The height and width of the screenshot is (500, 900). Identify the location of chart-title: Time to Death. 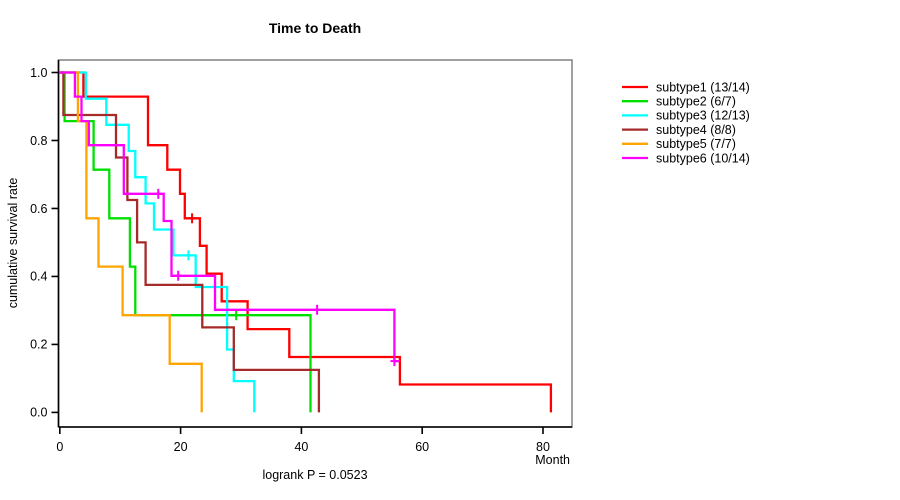
(315, 28).